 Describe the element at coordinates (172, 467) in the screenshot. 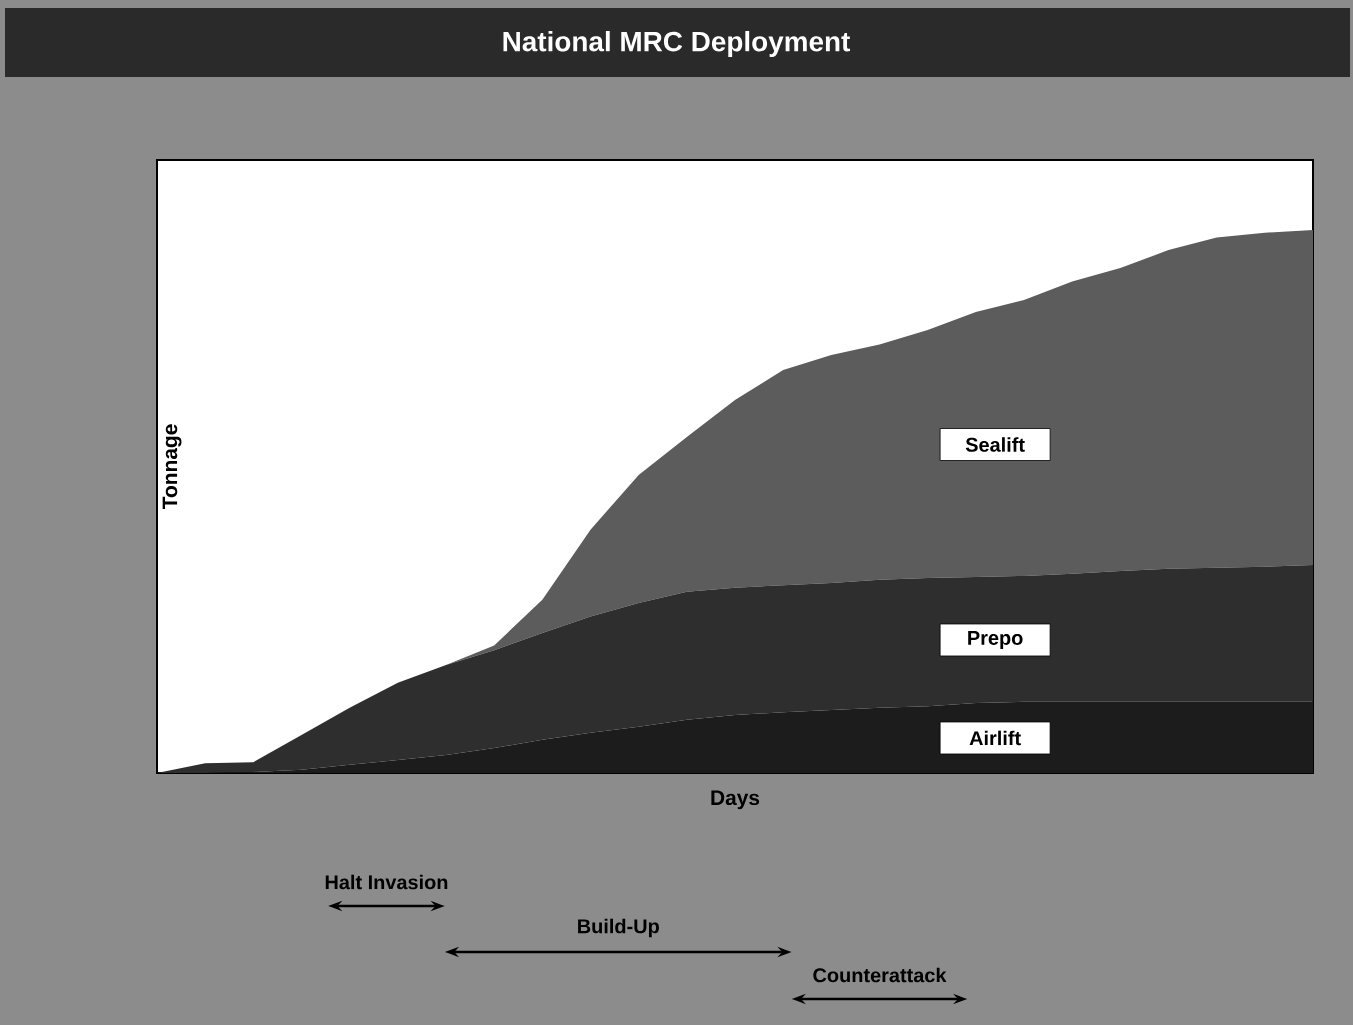

I see `y-axis-title: Tonnage` at that location.